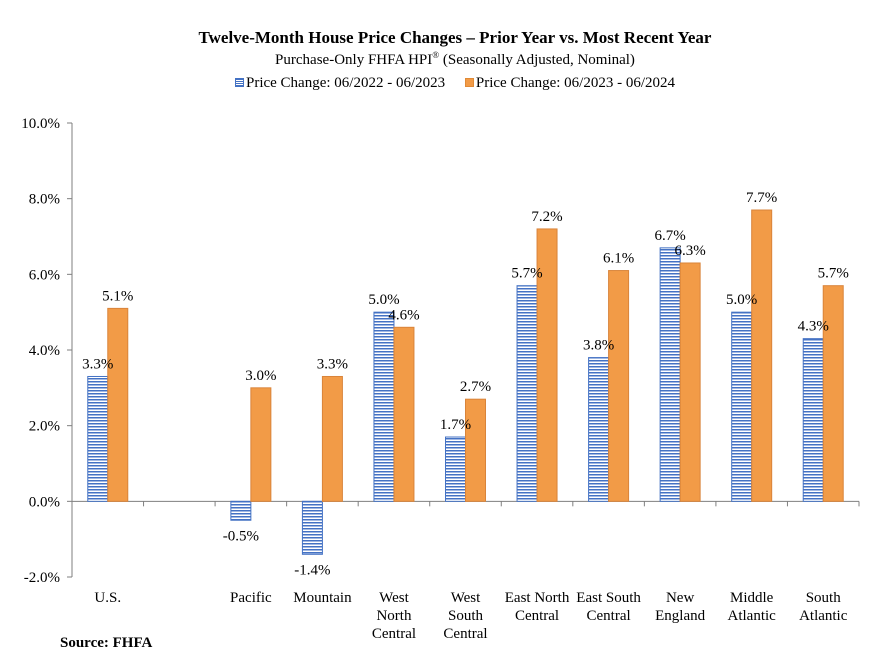  I want to click on data-label-series-1: 5.7%, so click(526, 274).